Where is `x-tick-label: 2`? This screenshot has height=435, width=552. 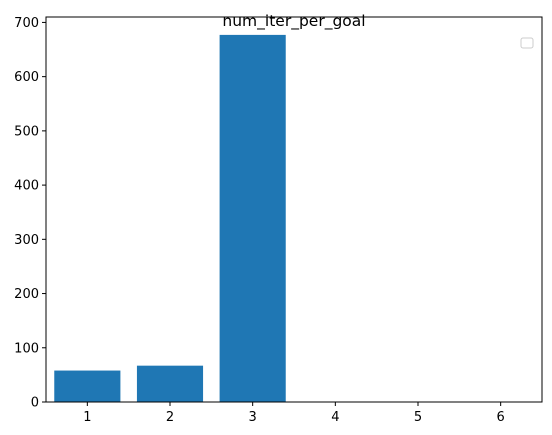
x-tick-label: 2 is located at coordinates (170, 417).